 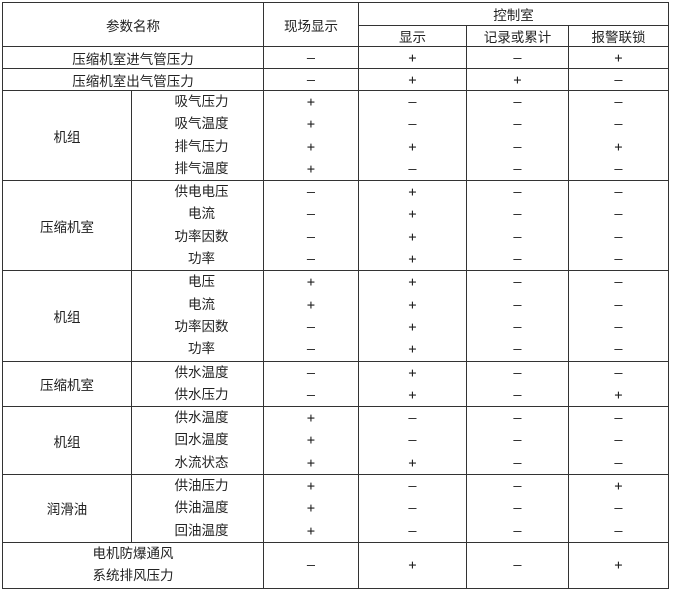 What do you see at coordinates (517, 384) in the screenshot?
I see `value-cell: — —` at bounding box center [517, 384].